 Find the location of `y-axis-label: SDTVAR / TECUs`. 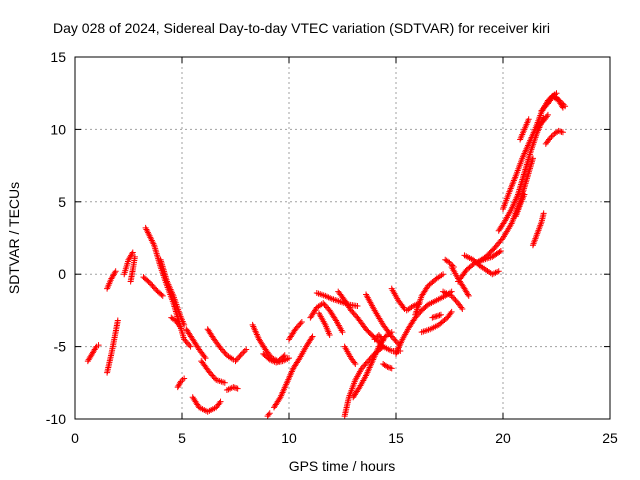

y-axis-label: SDTVAR / TECUs is located at coordinates (14, 238).